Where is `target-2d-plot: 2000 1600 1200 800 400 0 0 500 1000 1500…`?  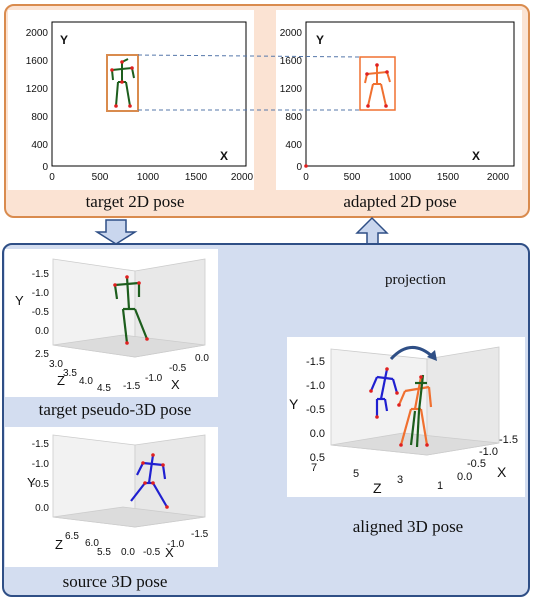 target-2d-plot: 2000 1600 1200 800 400 0 0 500 1000 1500… is located at coordinates (131, 100).